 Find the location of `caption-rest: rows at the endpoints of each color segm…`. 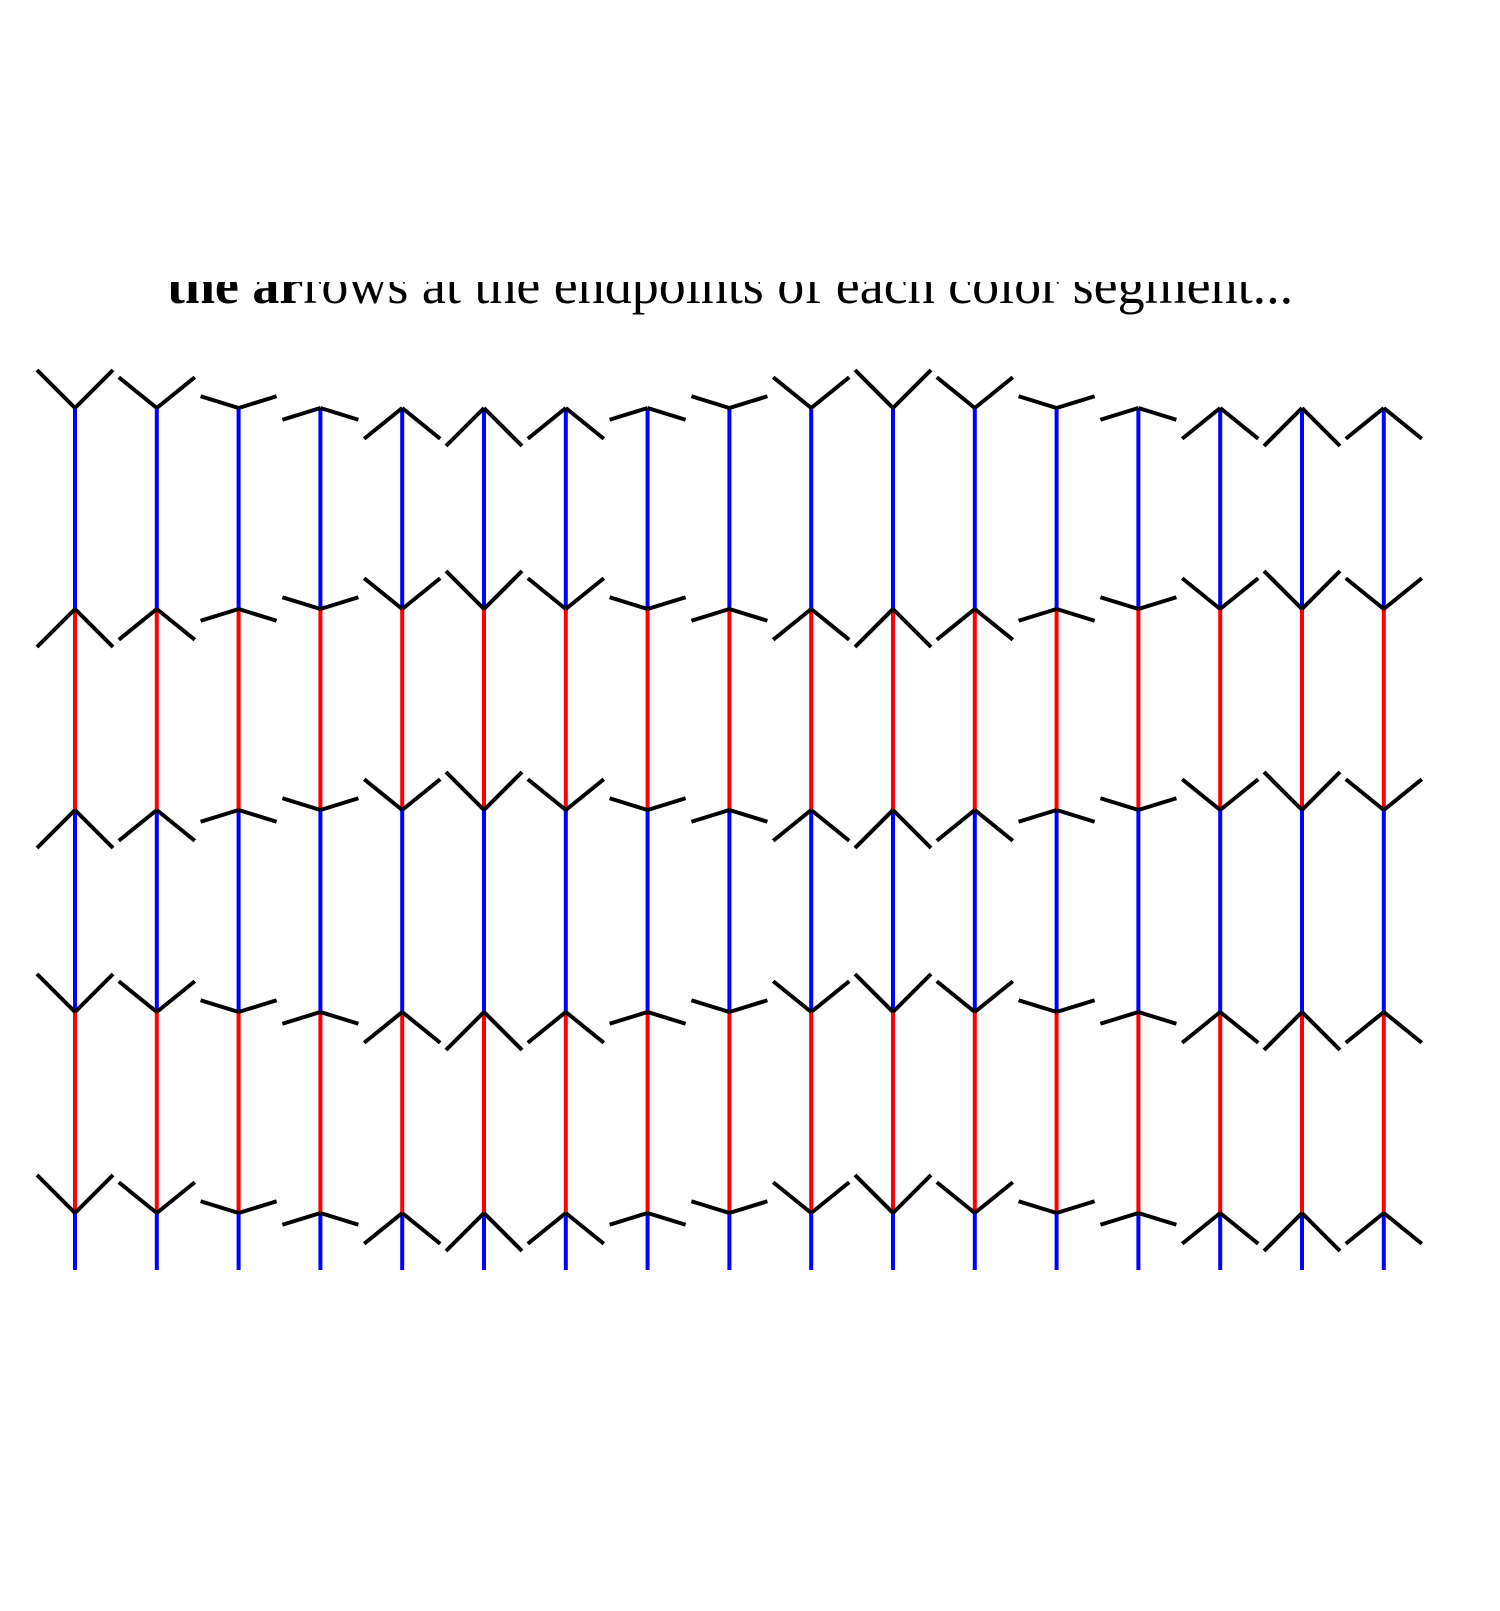

caption-rest: rows at the endpoints of each color segm… is located at coordinates (798, 285).